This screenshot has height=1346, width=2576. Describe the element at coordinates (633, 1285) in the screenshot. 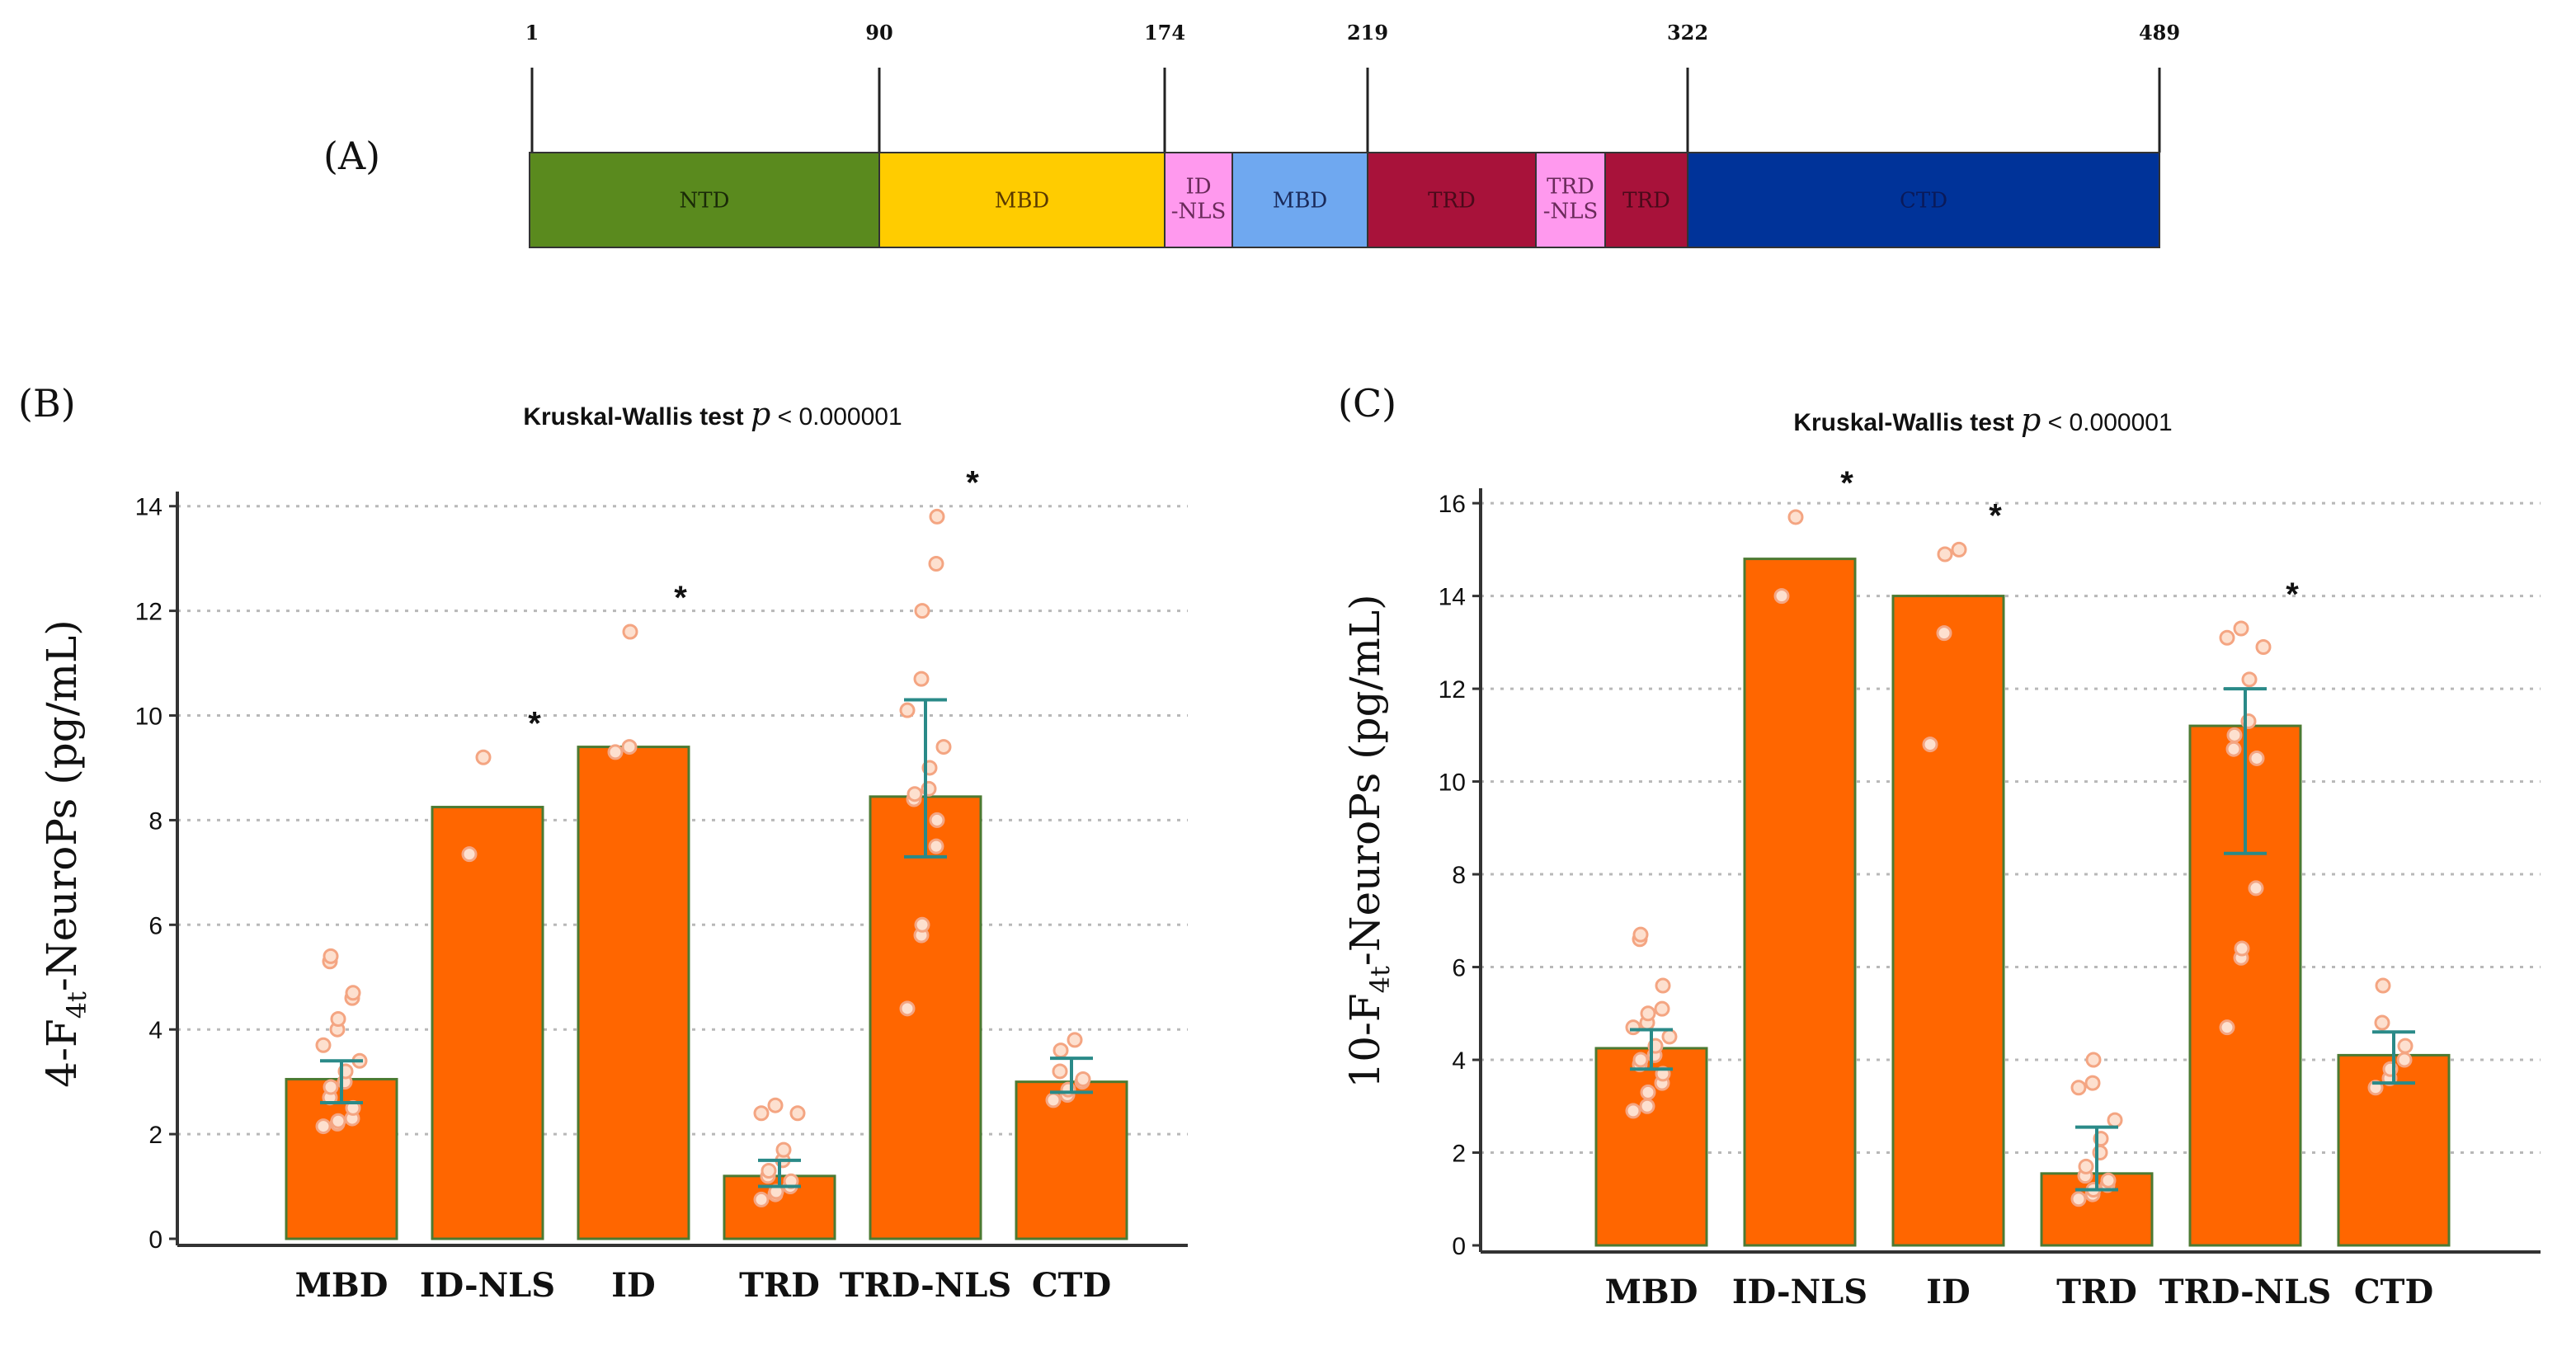

I see `category-label-b-id: ID` at that location.